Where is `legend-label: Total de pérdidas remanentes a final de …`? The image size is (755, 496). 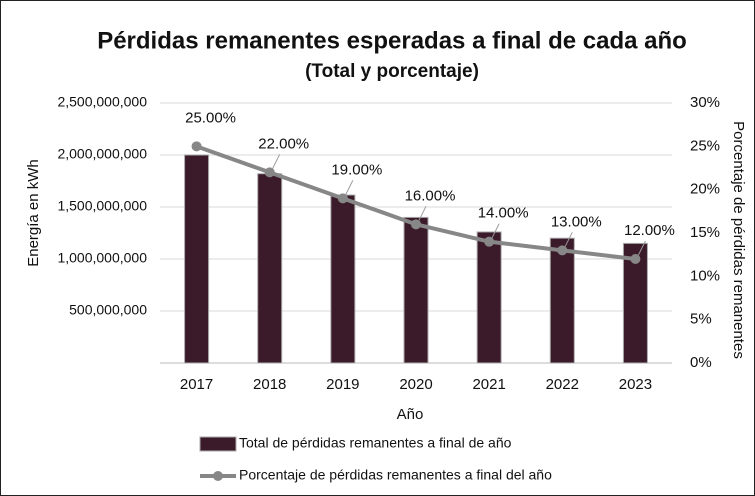 legend-label: Total de pérdidas remanentes a final de … is located at coordinates (375, 443).